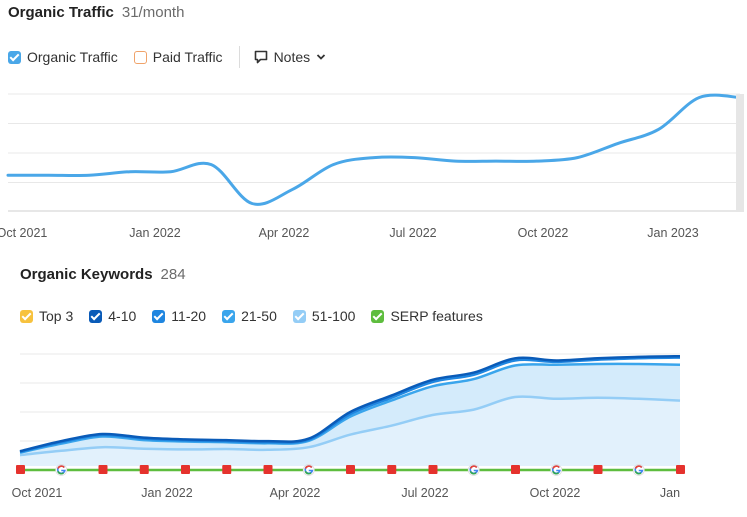  I want to click on legend-paid-traffic: Paid Traffic, so click(178, 57).